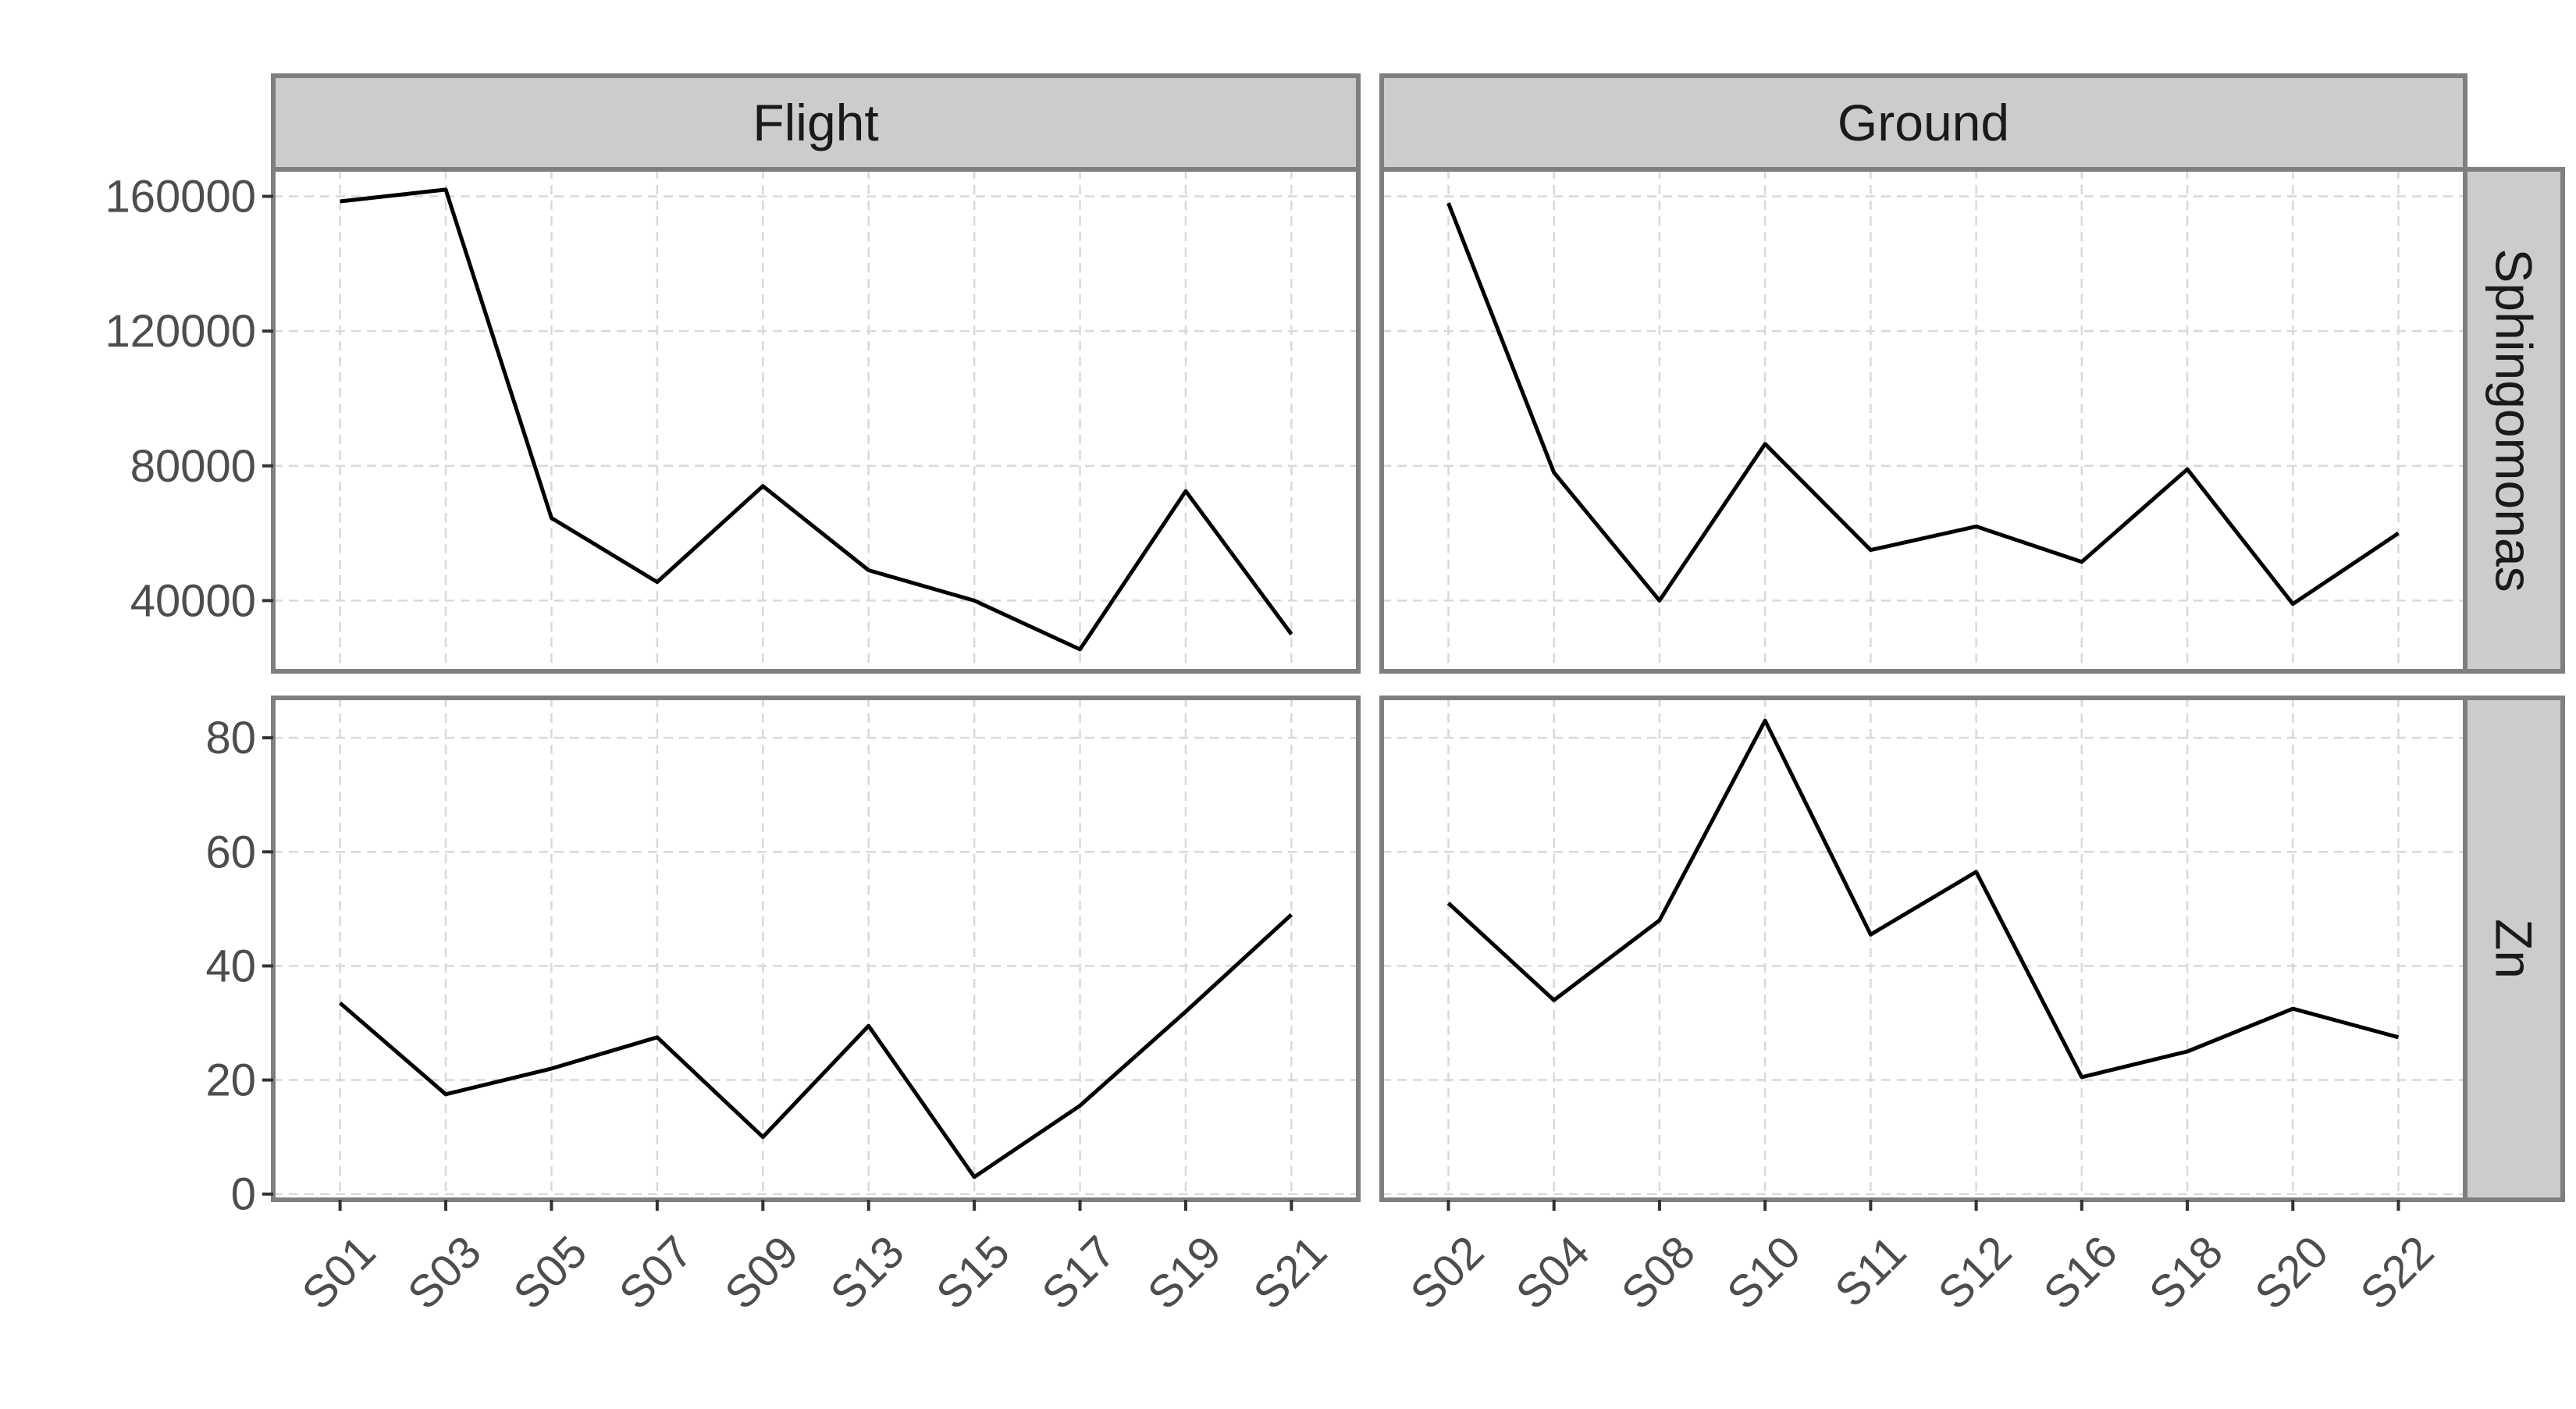 The width and height of the screenshot is (2576, 1409). I want to click on series-line-ground-sphingomonas, so click(1923, 404).